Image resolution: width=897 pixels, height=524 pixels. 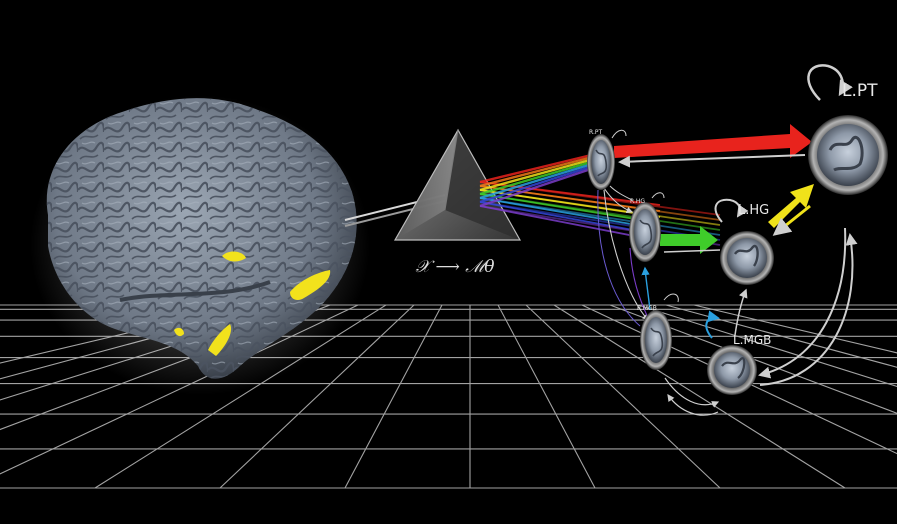 I want to click on purple-arrow-rpt-rmgb, so click(x=619, y=258).